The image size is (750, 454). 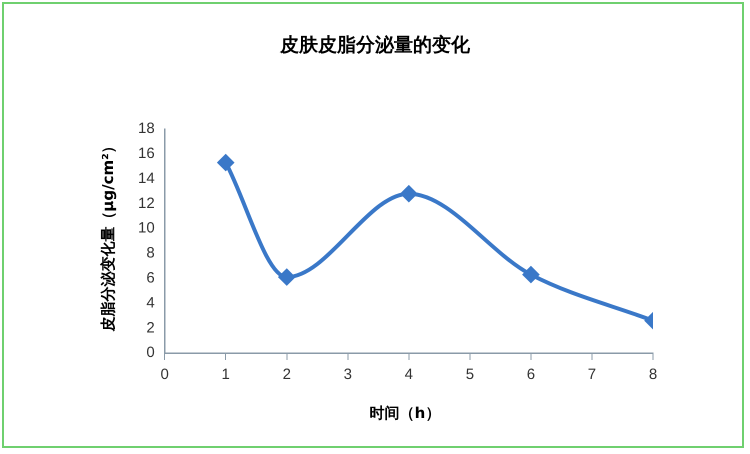 What do you see at coordinates (226, 375) in the screenshot?
I see `x-tick-label: 1` at bounding box center [226, 375].